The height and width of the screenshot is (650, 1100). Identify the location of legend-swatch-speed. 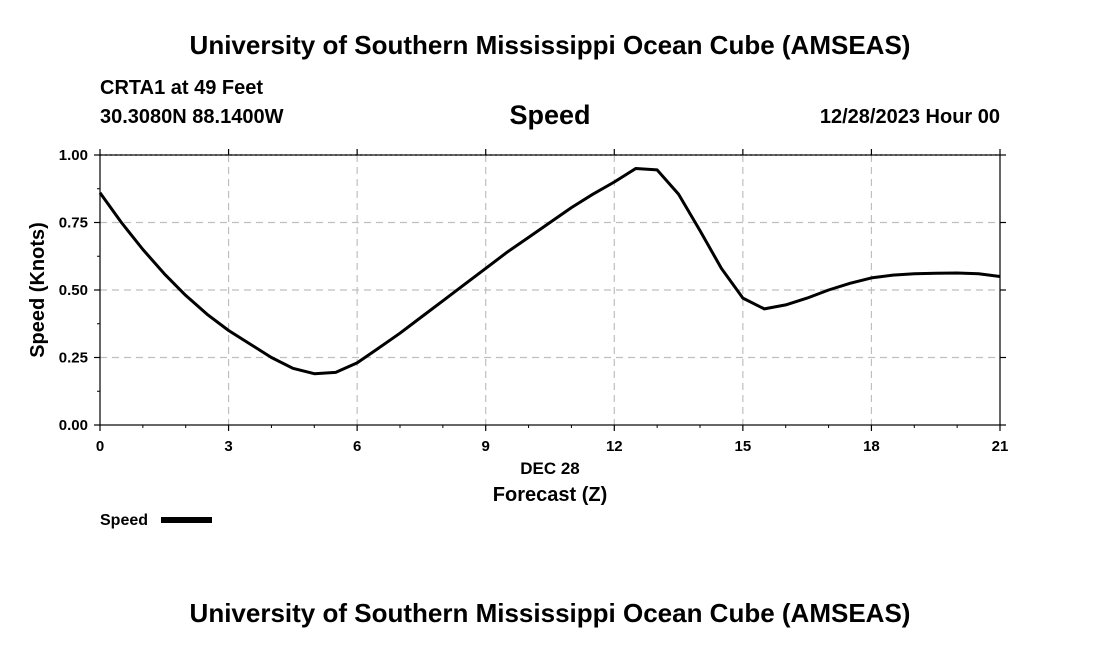
(186, 520).